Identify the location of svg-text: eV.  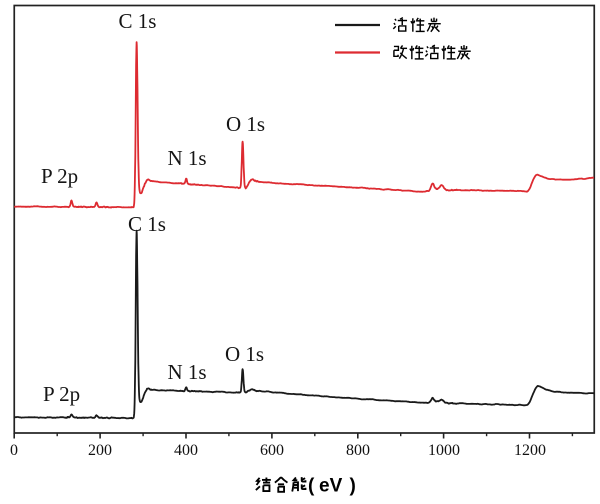
(331, 486).